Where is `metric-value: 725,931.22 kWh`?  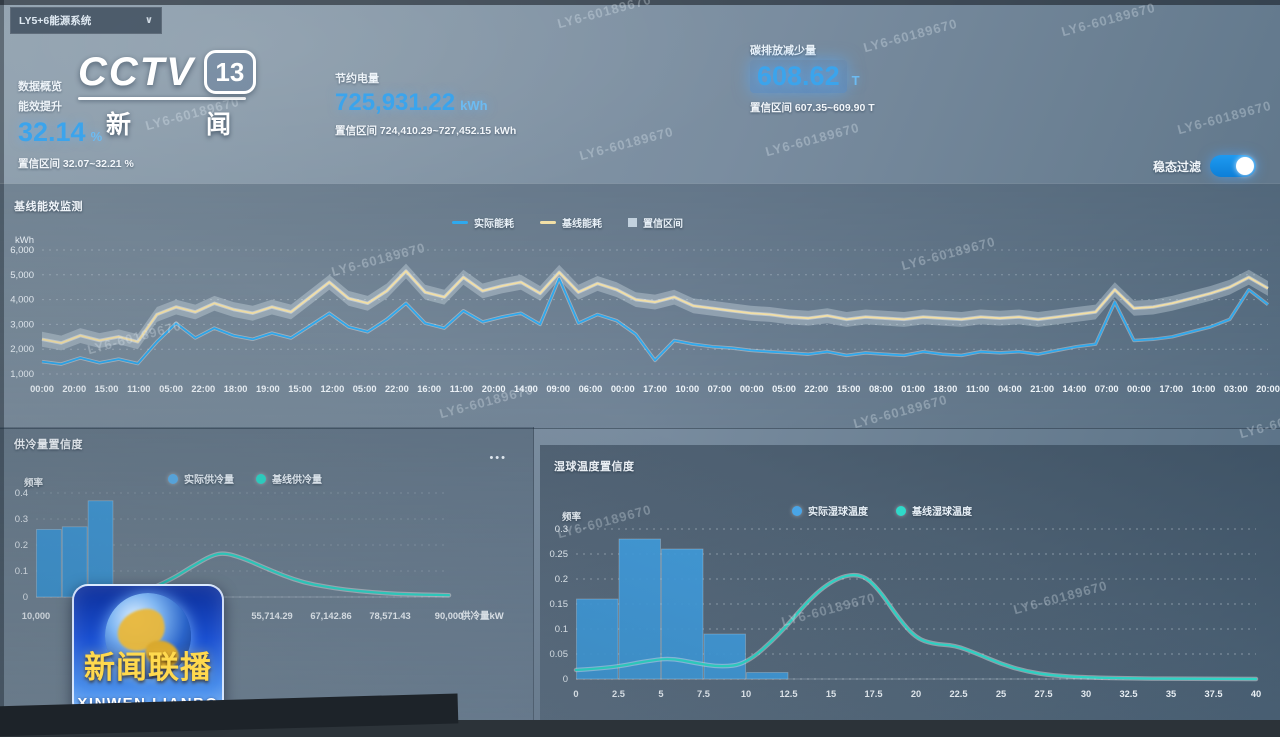 metric-value: 725,931.22 kWh is located at coordinates (411, 102).